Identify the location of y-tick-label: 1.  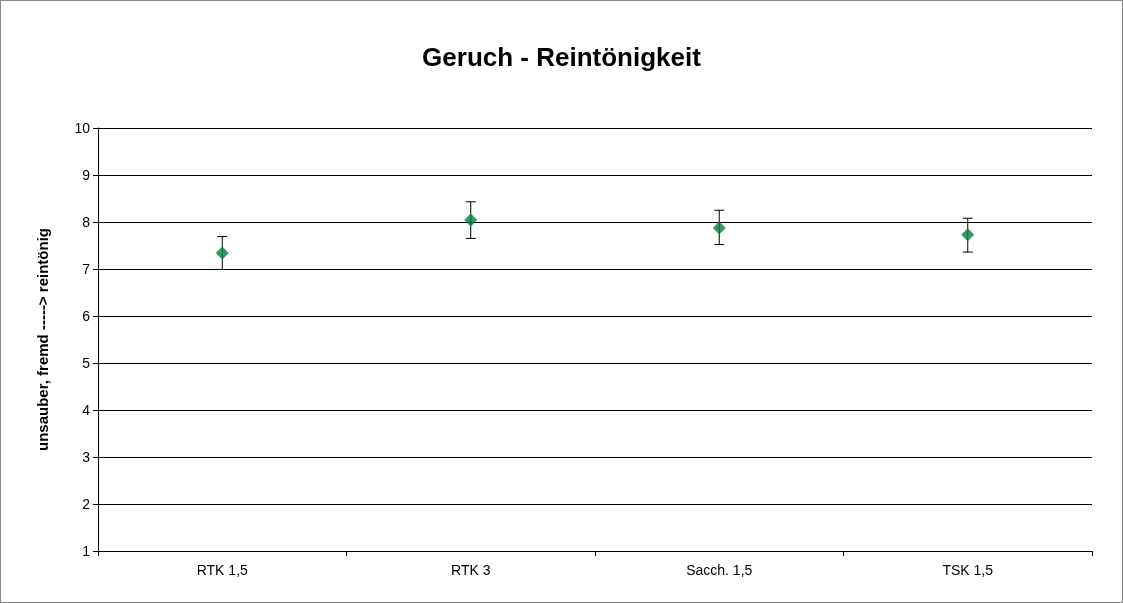
(86, 551).